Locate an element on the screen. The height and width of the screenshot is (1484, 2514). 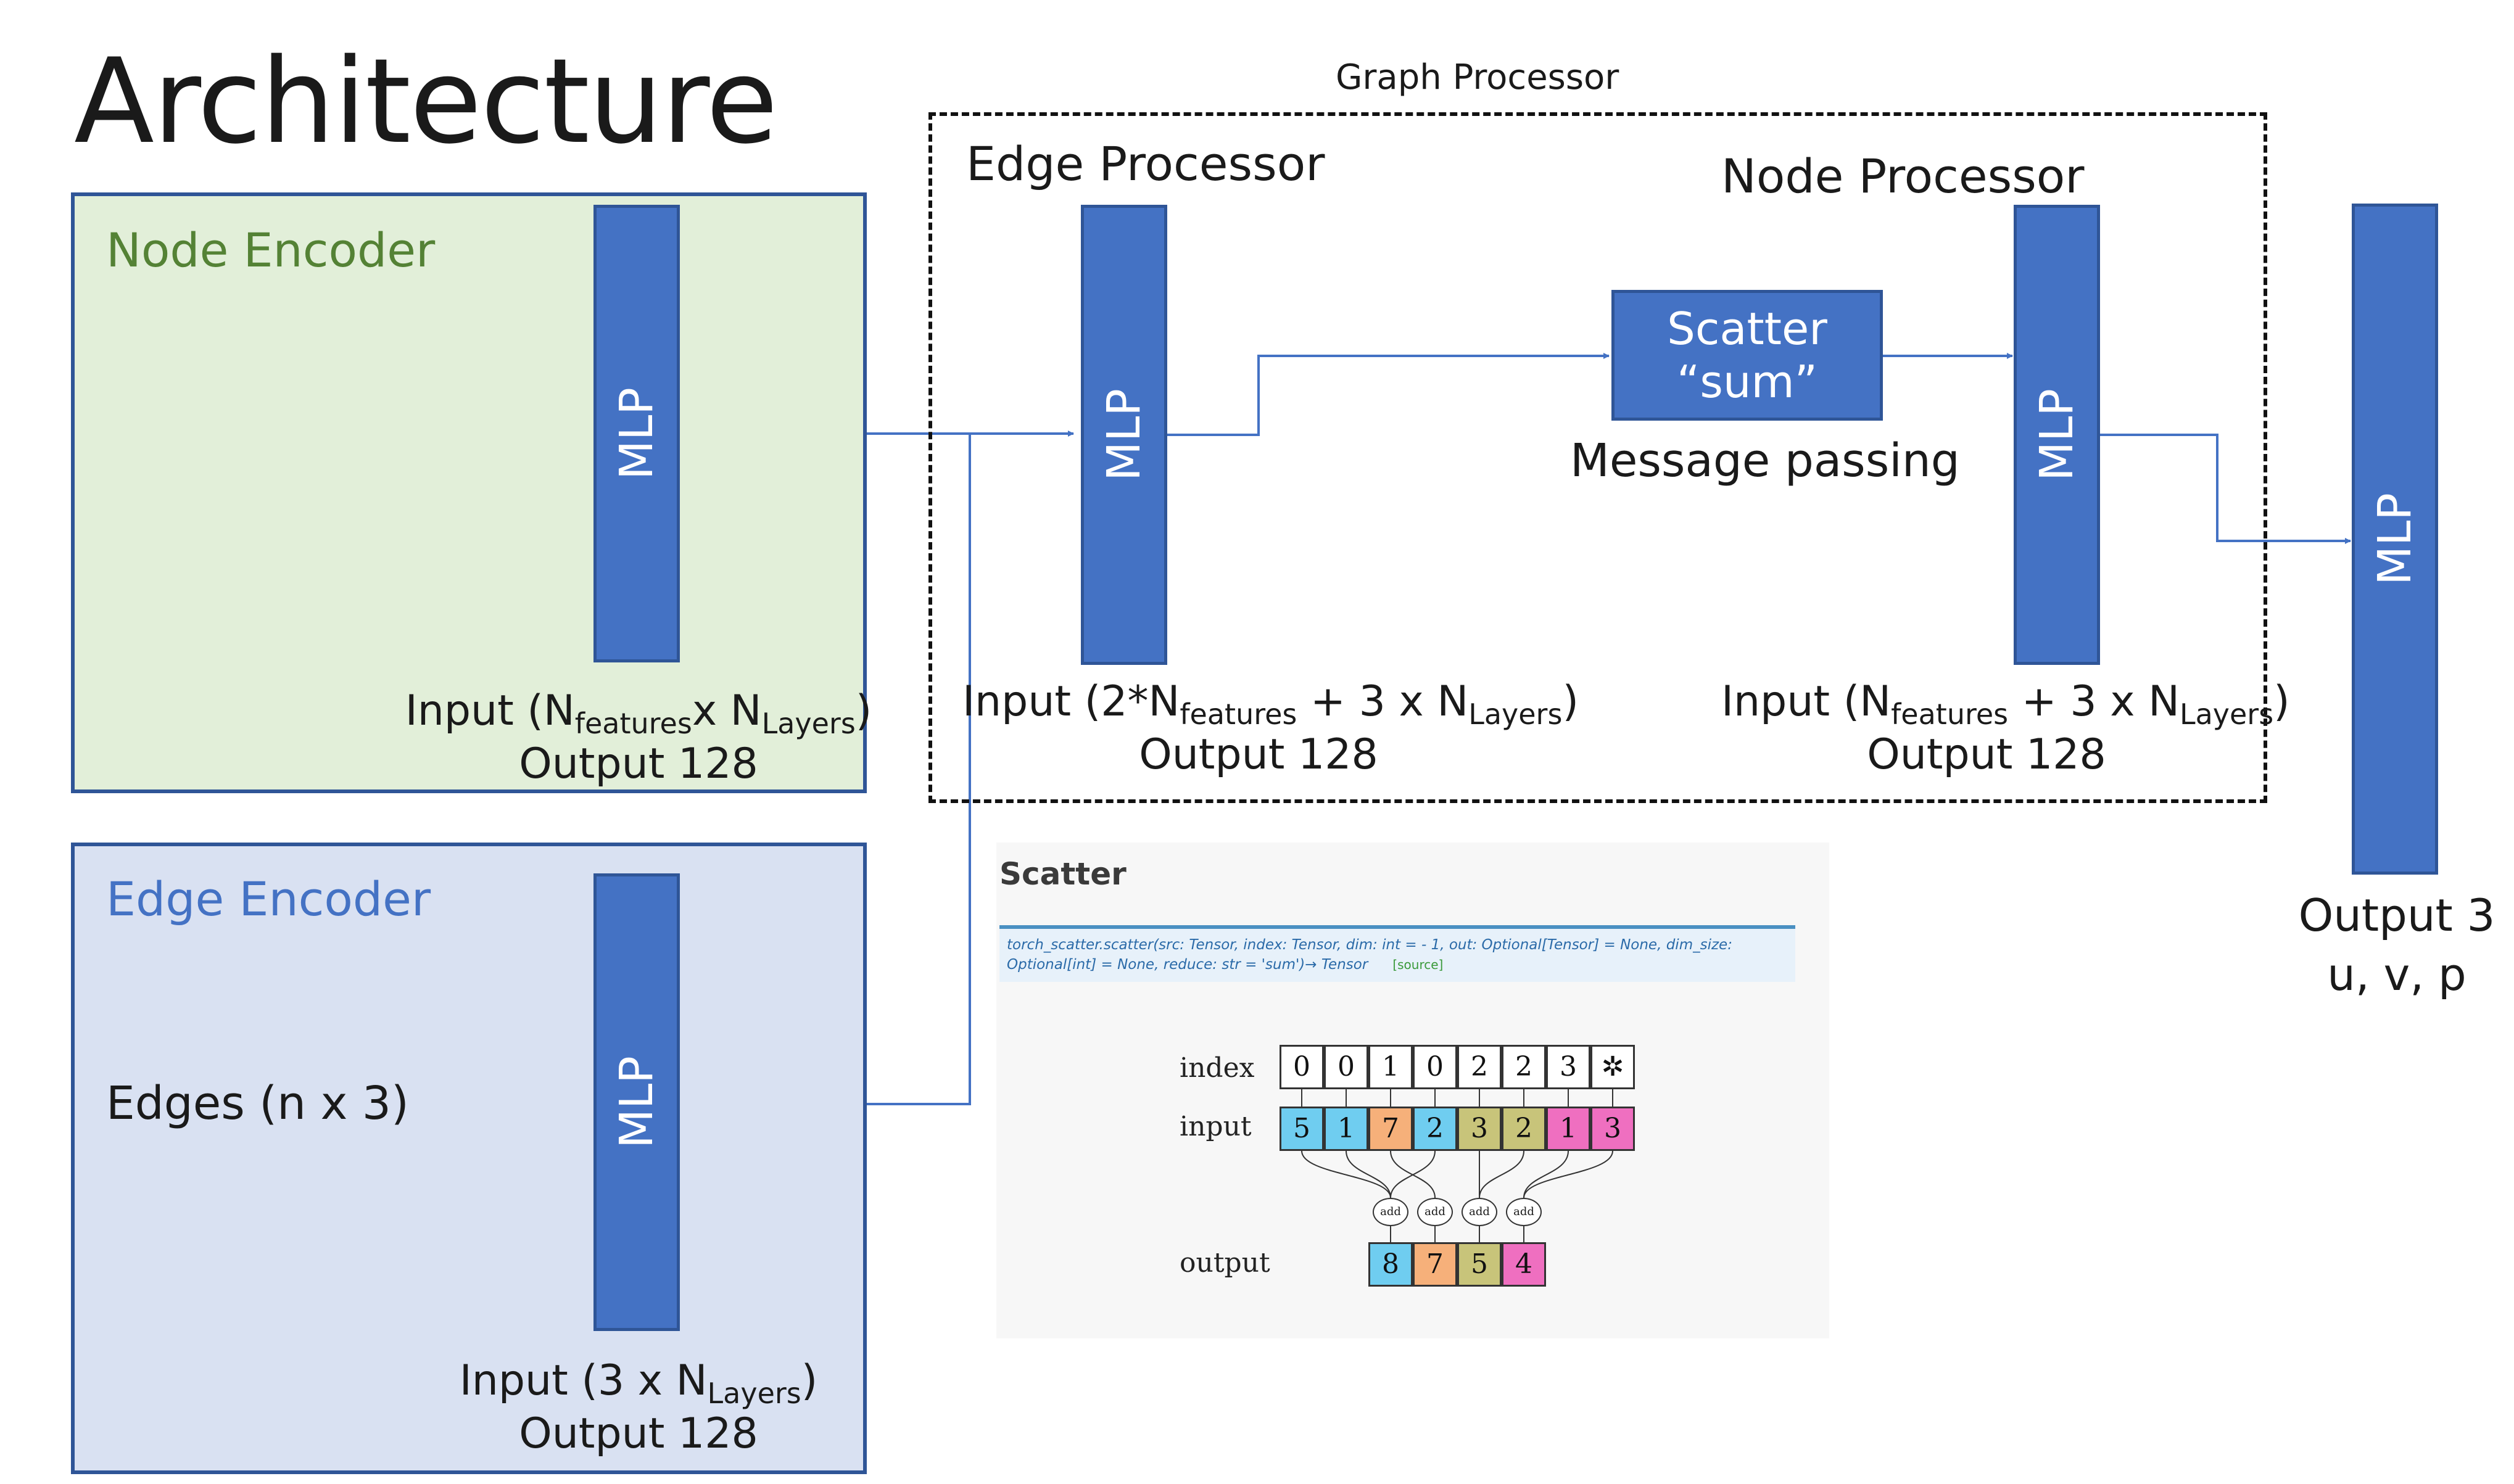
node-encoder-mlp: MLP is located at coordinates (636, 433).